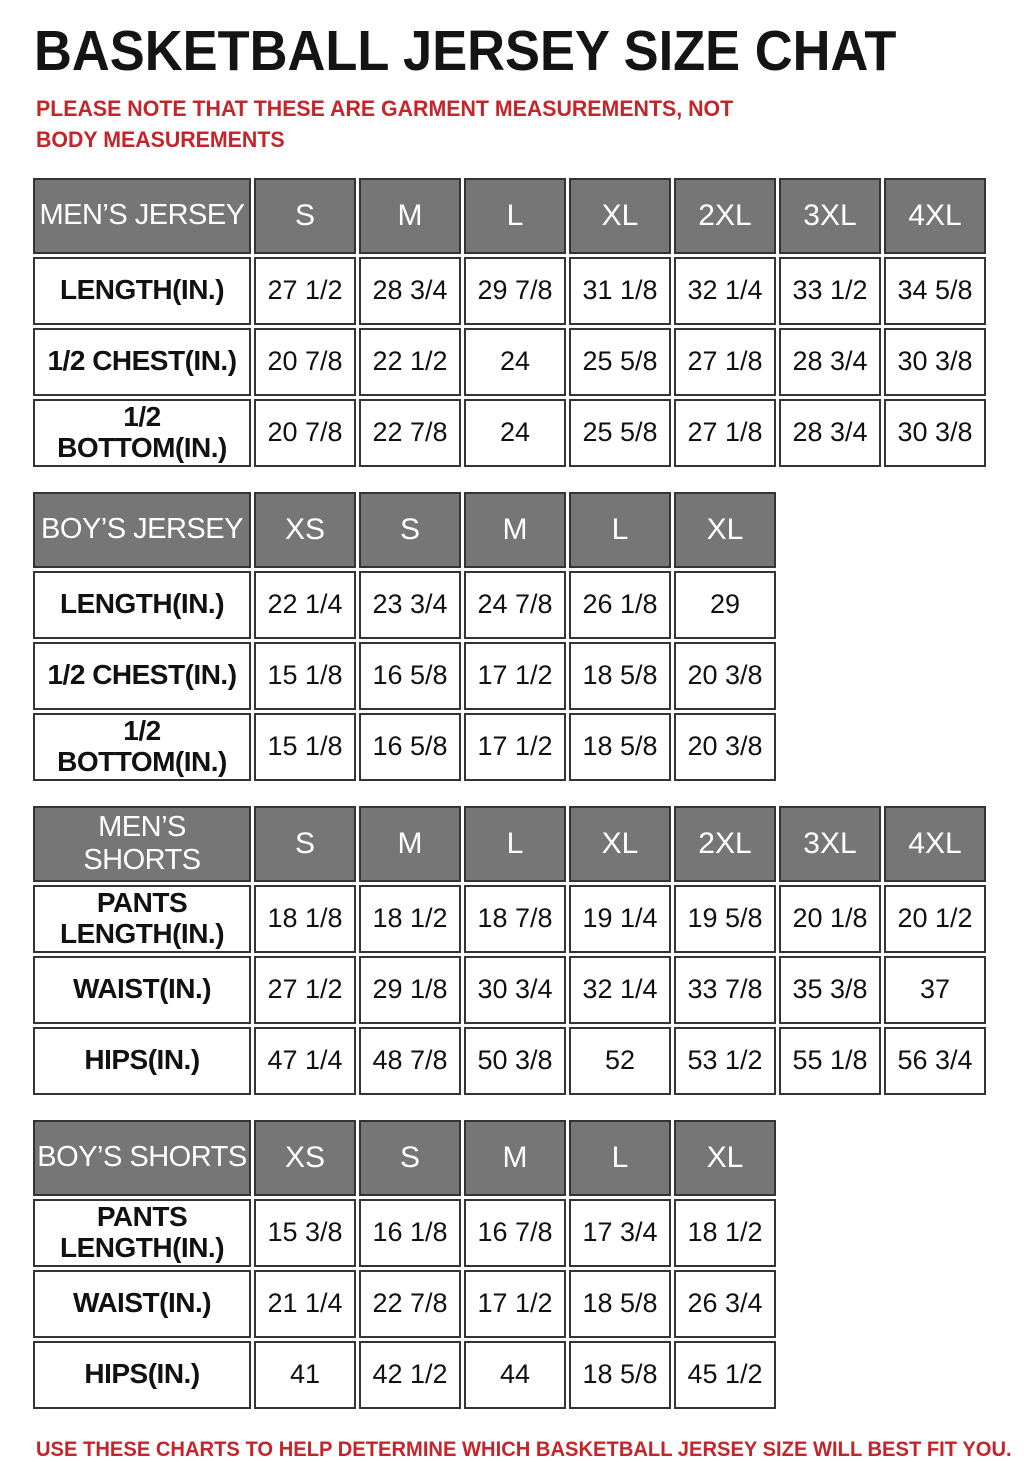 The width and height of the screenshot is (1024, 1462). What do you see at coordinates (830, 918) in the screenshot?
I see `measure-value-cell: 20 1/8` at bounding box center [830, 918].